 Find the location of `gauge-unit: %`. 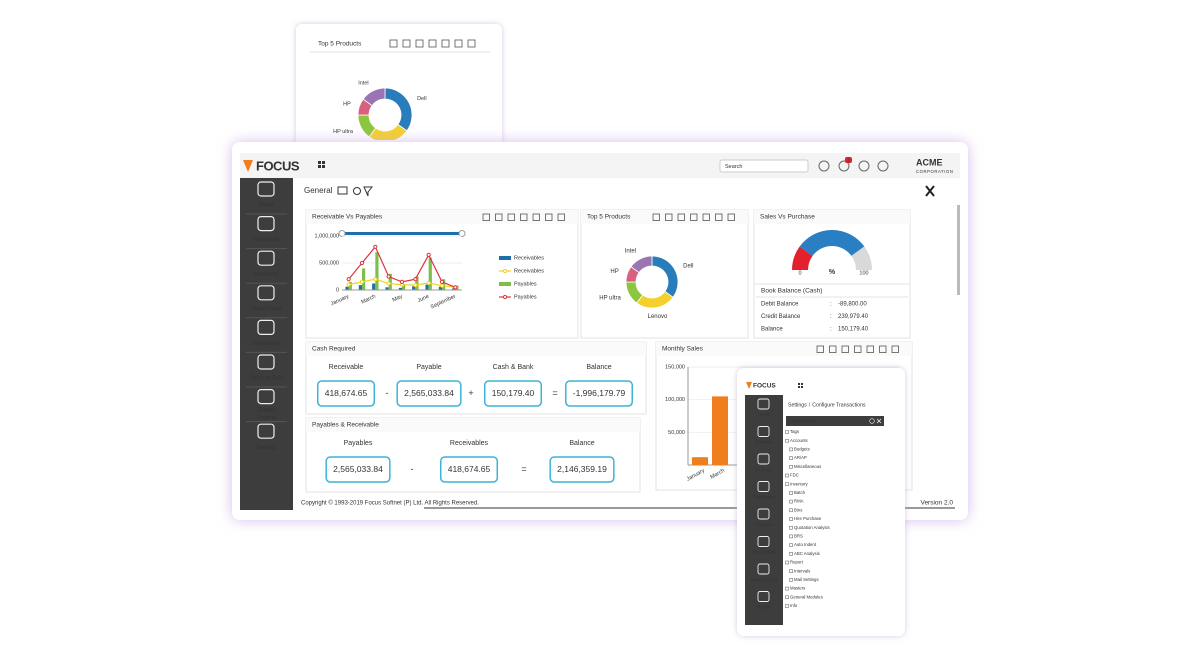

gauge-unit: % is located at coordinates (832, 272).